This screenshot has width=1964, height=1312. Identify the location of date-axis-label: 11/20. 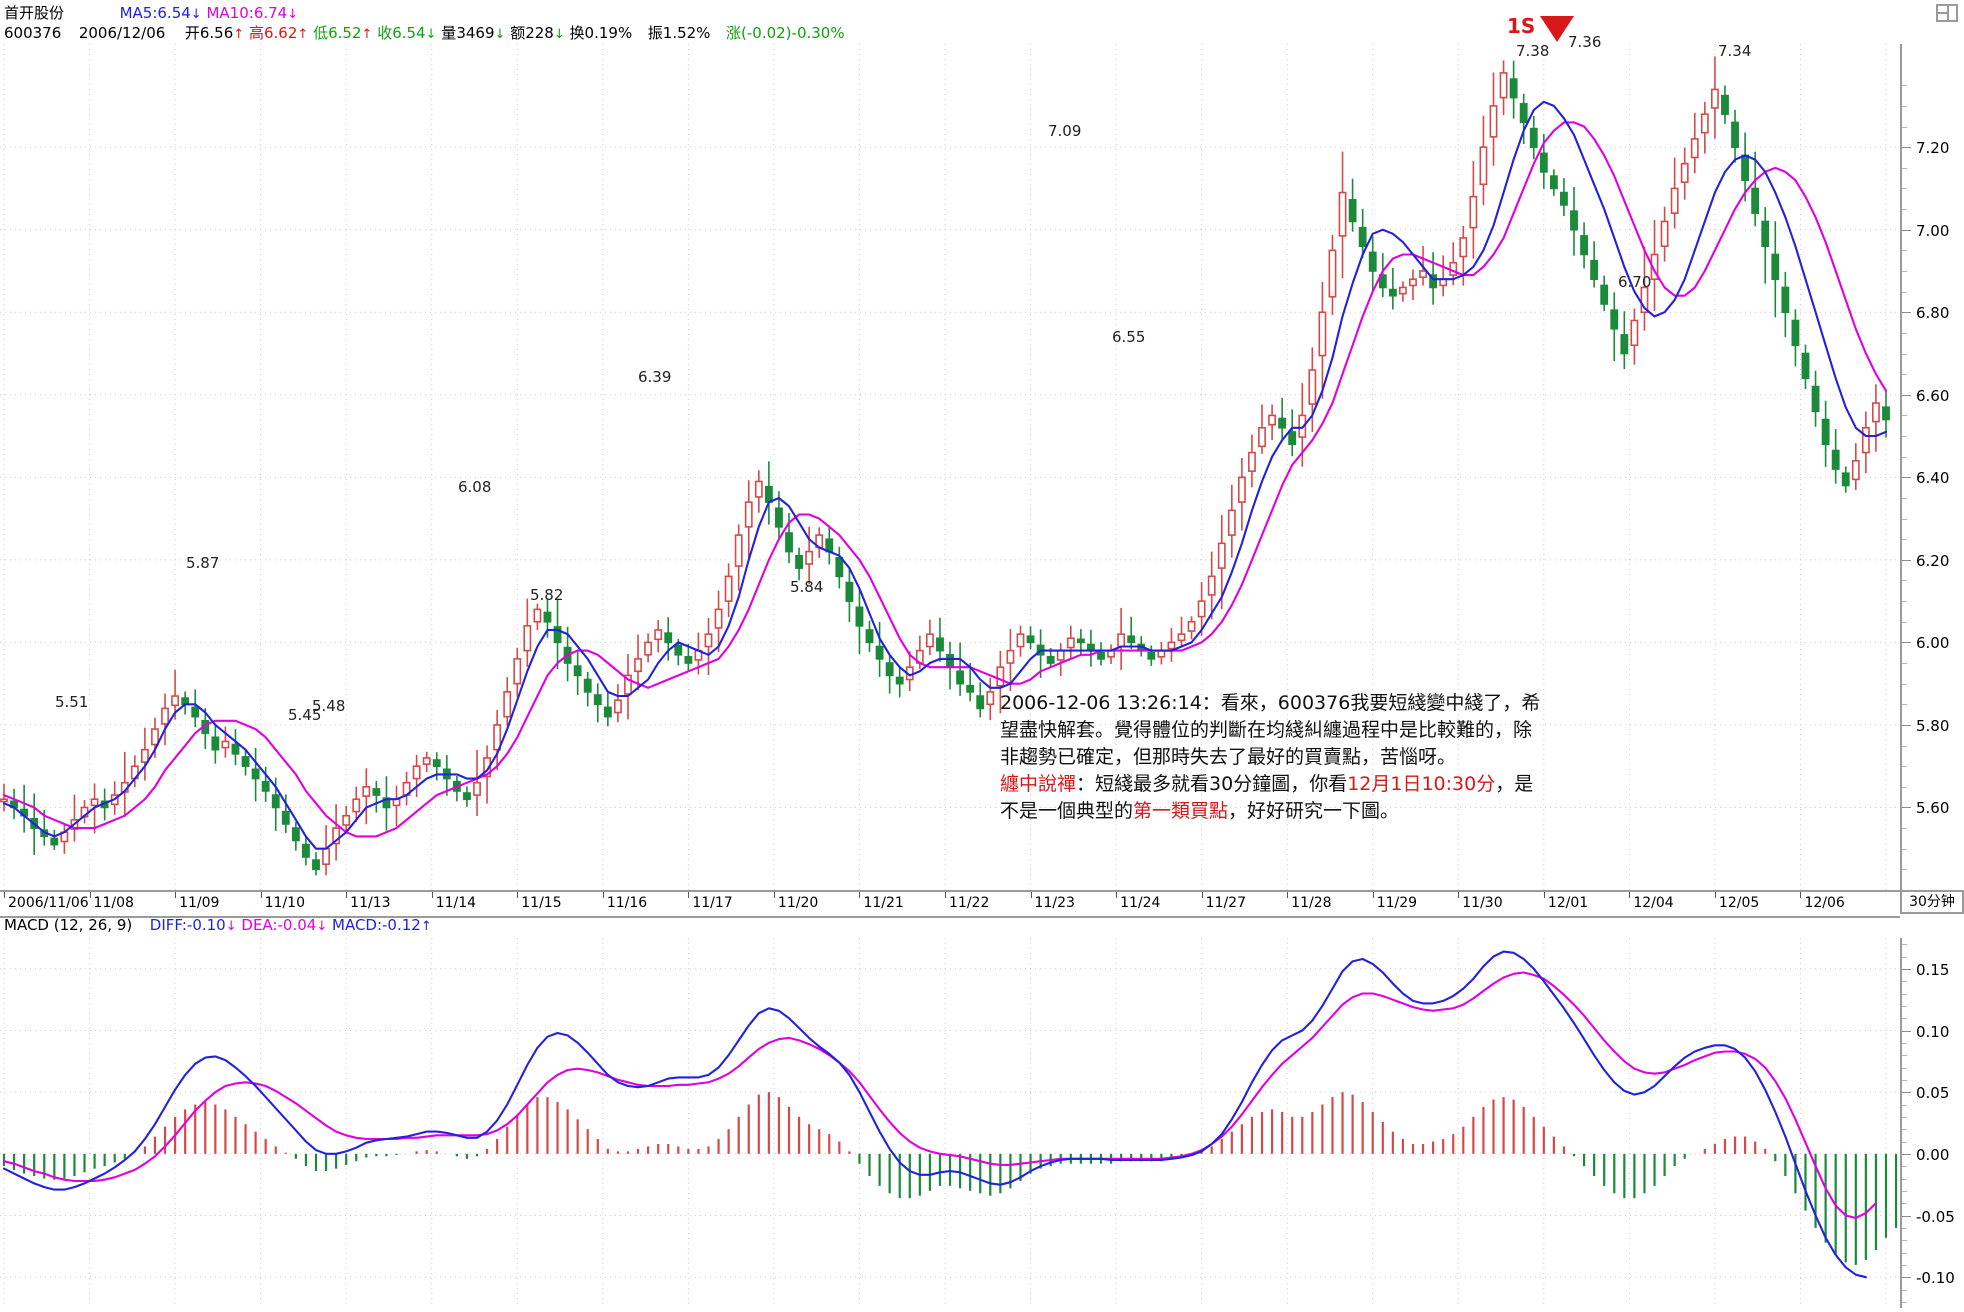
(798, 903).